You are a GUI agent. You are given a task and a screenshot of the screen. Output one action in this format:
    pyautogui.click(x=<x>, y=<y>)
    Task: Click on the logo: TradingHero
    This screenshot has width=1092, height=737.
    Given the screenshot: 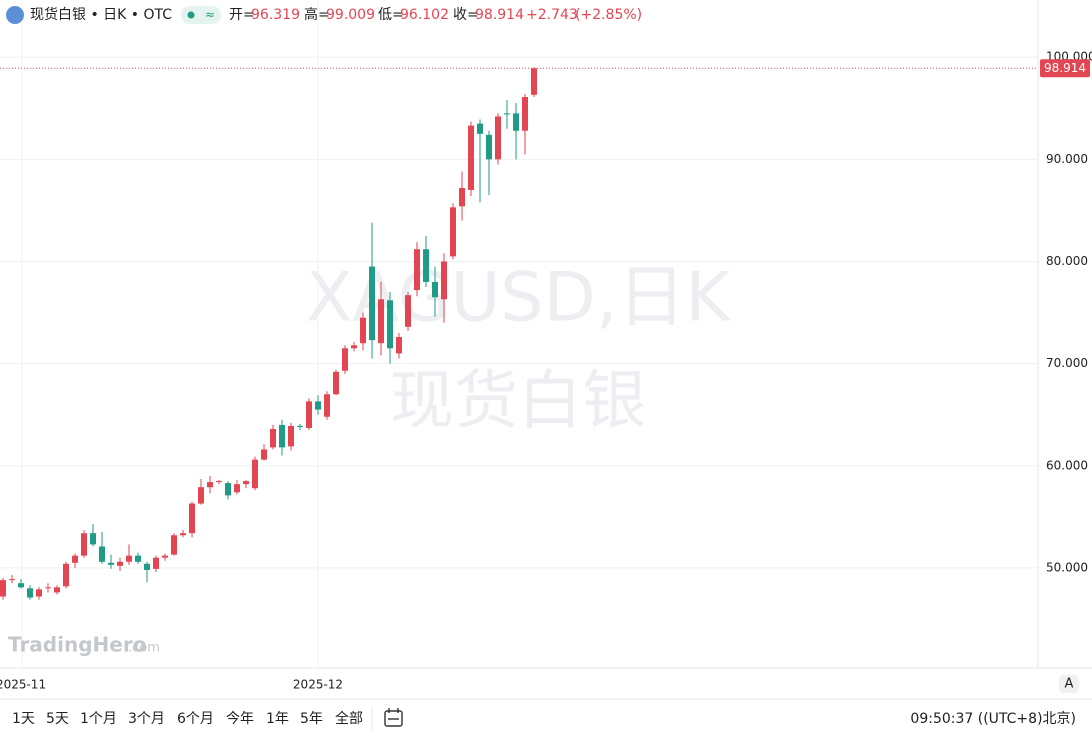 What is the action you would take?
    pyautogui.click(x=77, y=645)
    